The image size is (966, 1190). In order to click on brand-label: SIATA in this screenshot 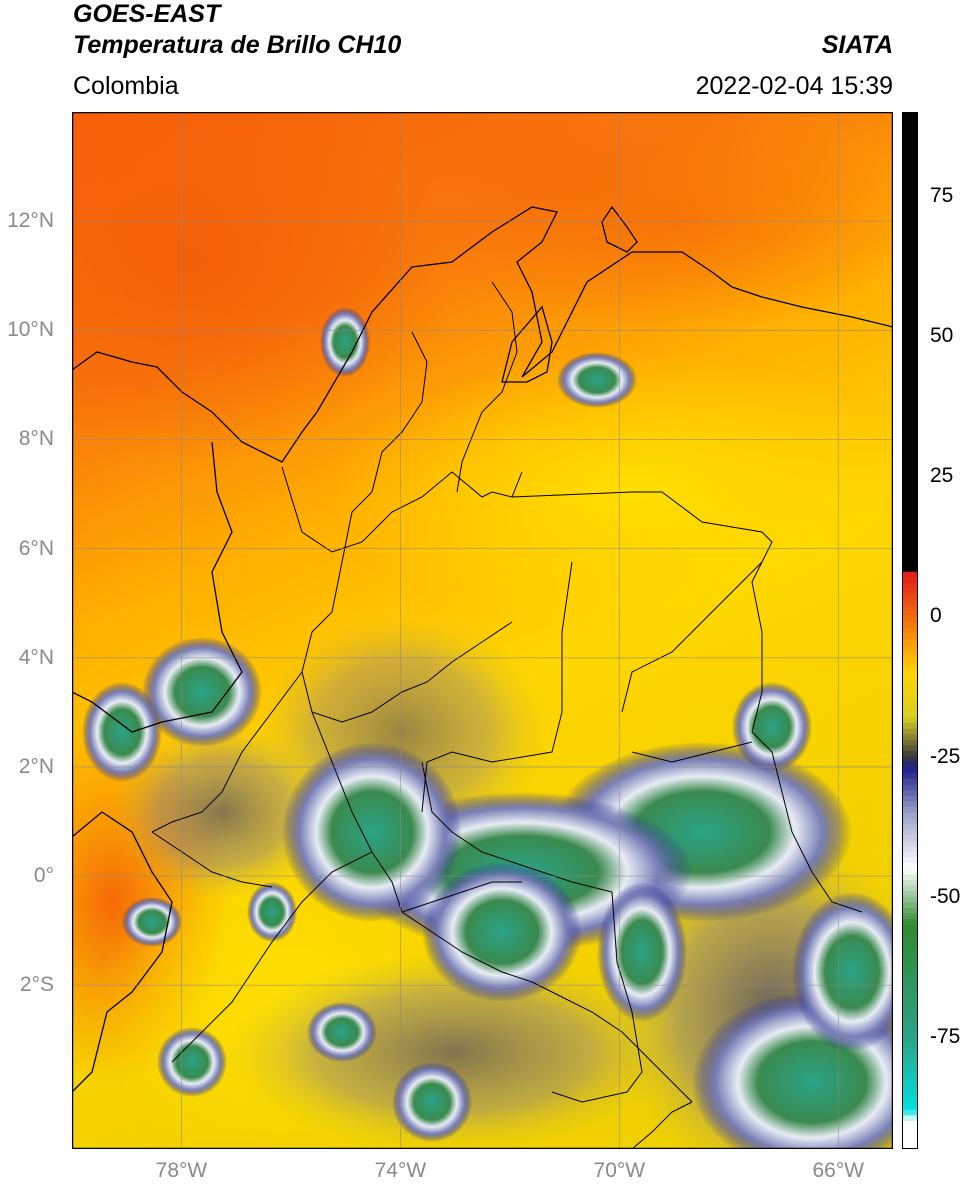, I will do `click(857, 45)`.